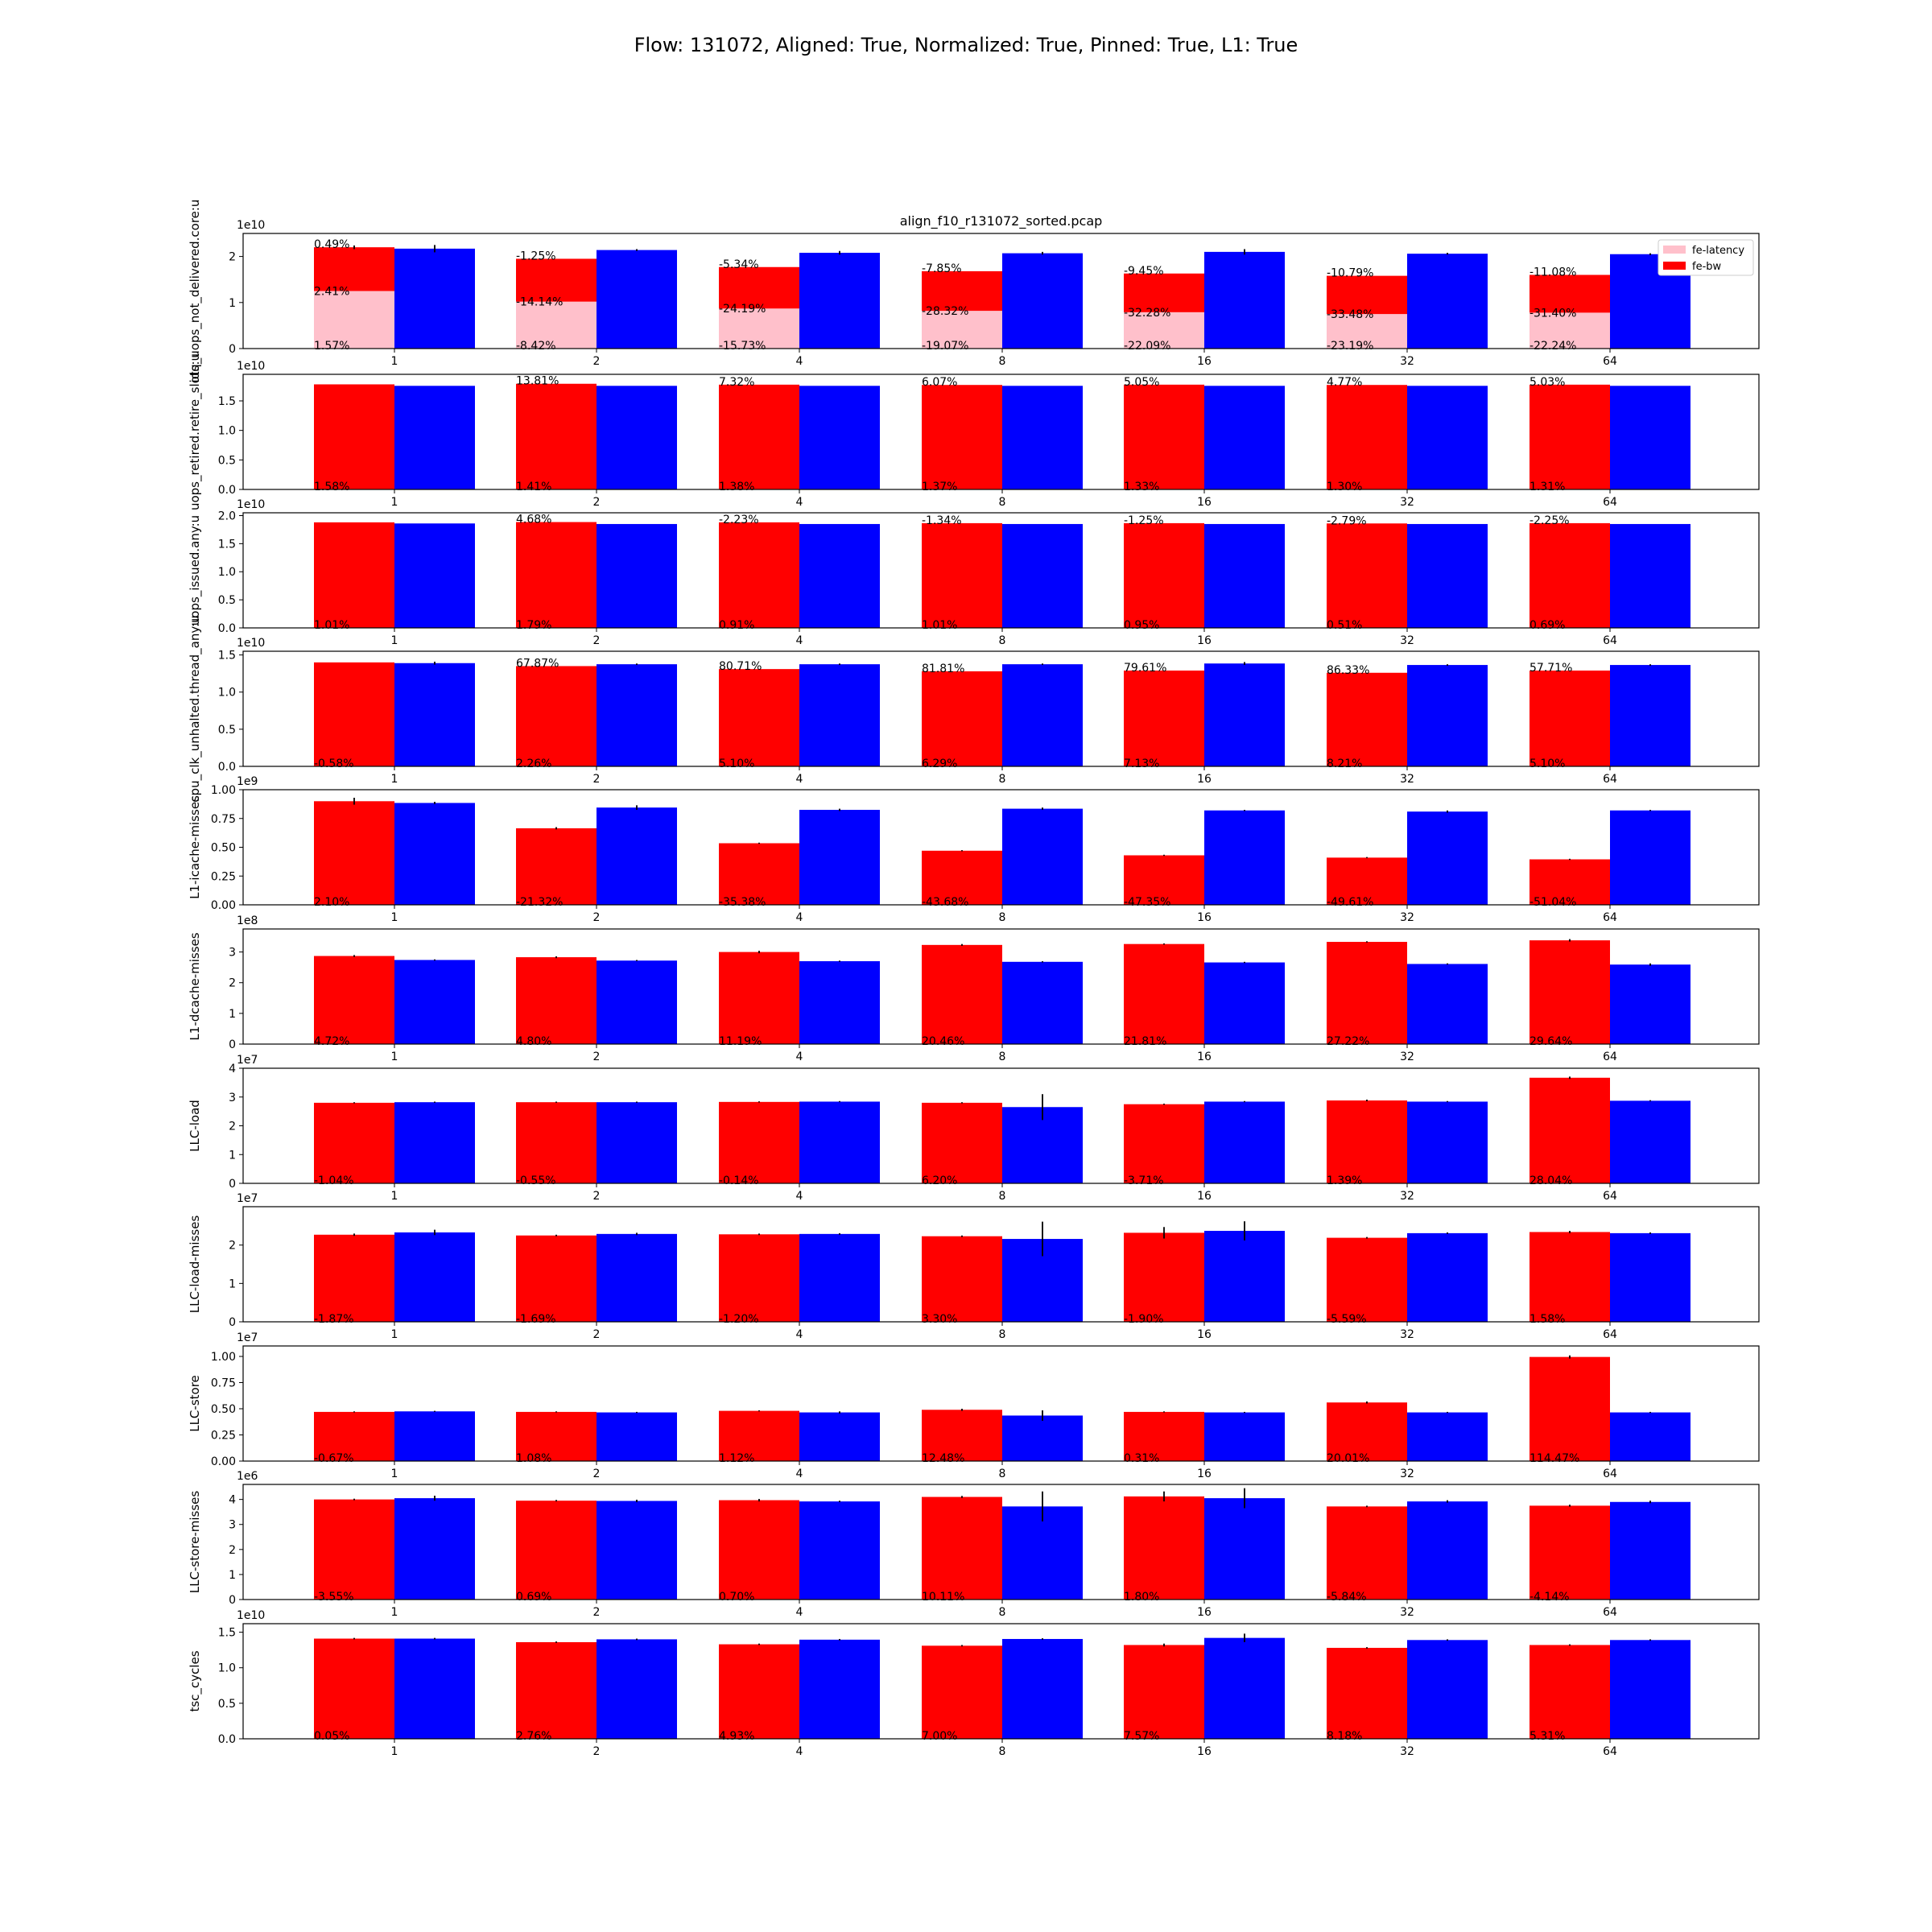 The width and height of the screenshot is (1932, 1932). Describe the element at coordinates (1348, 670) in the screenshot. I see `annotation-label: 86.33%` at that location.